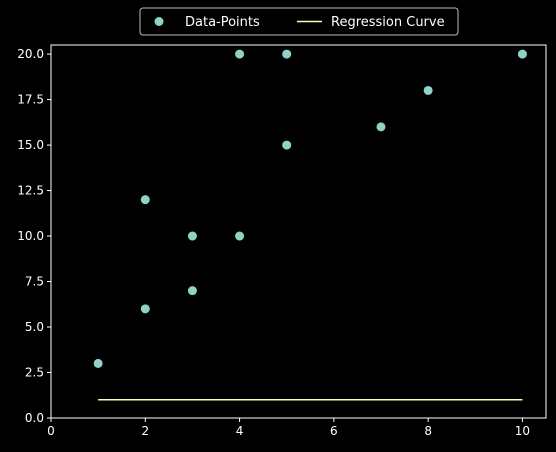 This screenshot has width=556, height=452. Describe the element at coordinates (34, 418) in the screenshot. I see `y-tick-label: 0.0` at that location.